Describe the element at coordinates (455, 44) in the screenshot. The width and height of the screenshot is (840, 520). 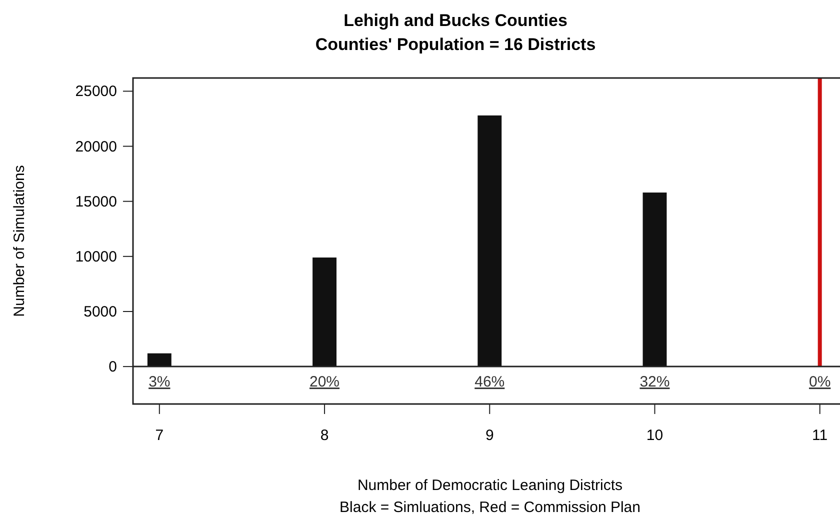
I see `chart-subtitle: Counties' Population = 16 Districts` at that location.